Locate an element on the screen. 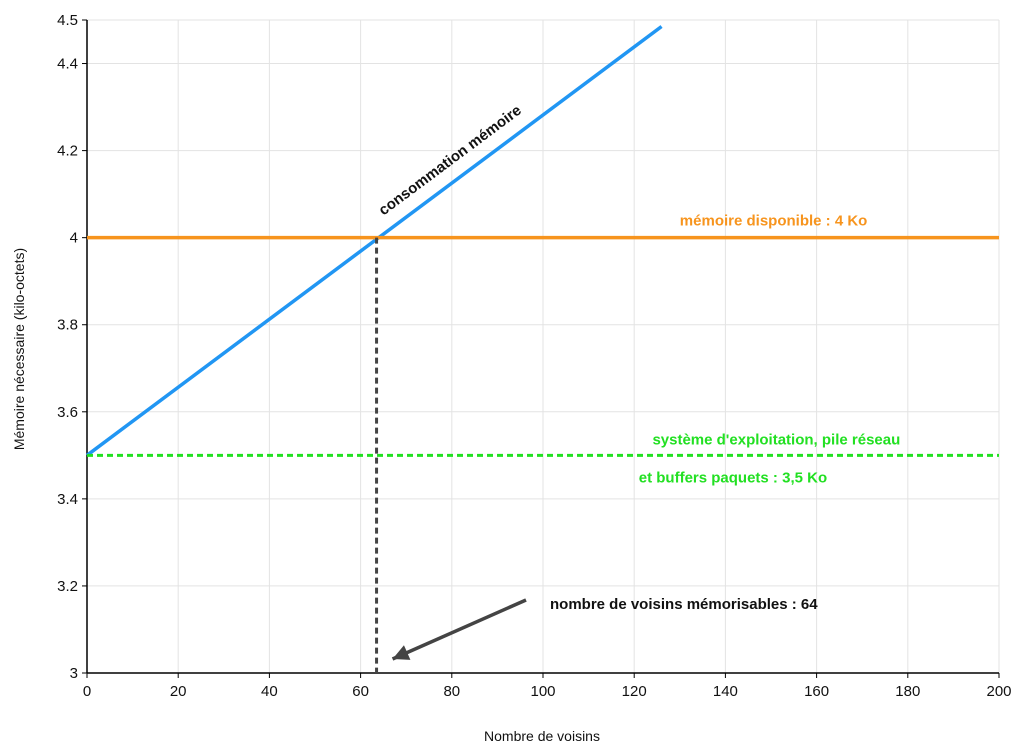 Image resolution: width=1014 pixels, height=743 pixels. y-tick-label: 4 is located at coordinates (74, 238).